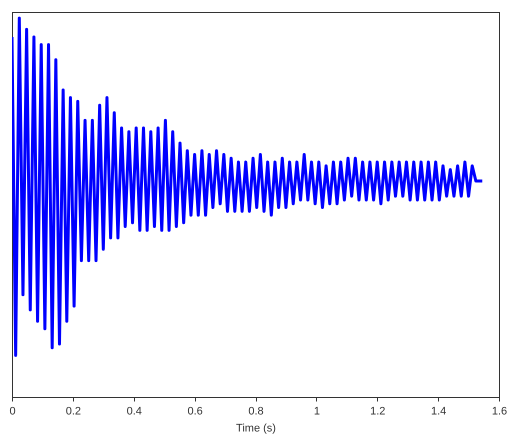 Image resolution: width=512 pixels, height=444 pixels. I want to click on x-tick-label: 0.6, so click(195, 412).